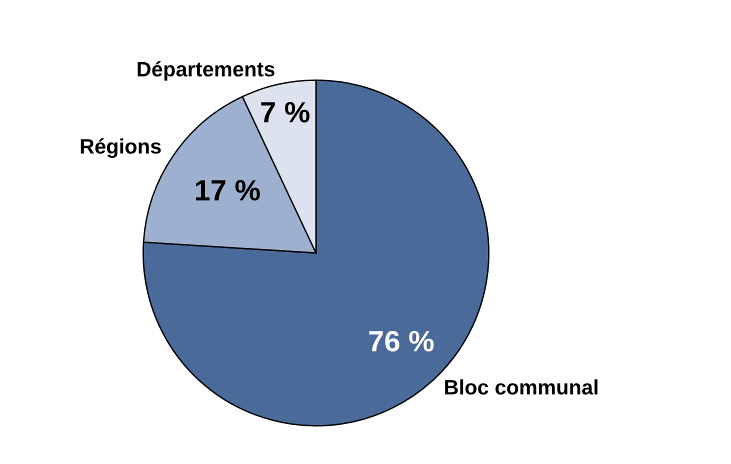 The height and width of the screenshot is (464, 731). I want to click on slice-label: Bloc communal, so click(521, 387).